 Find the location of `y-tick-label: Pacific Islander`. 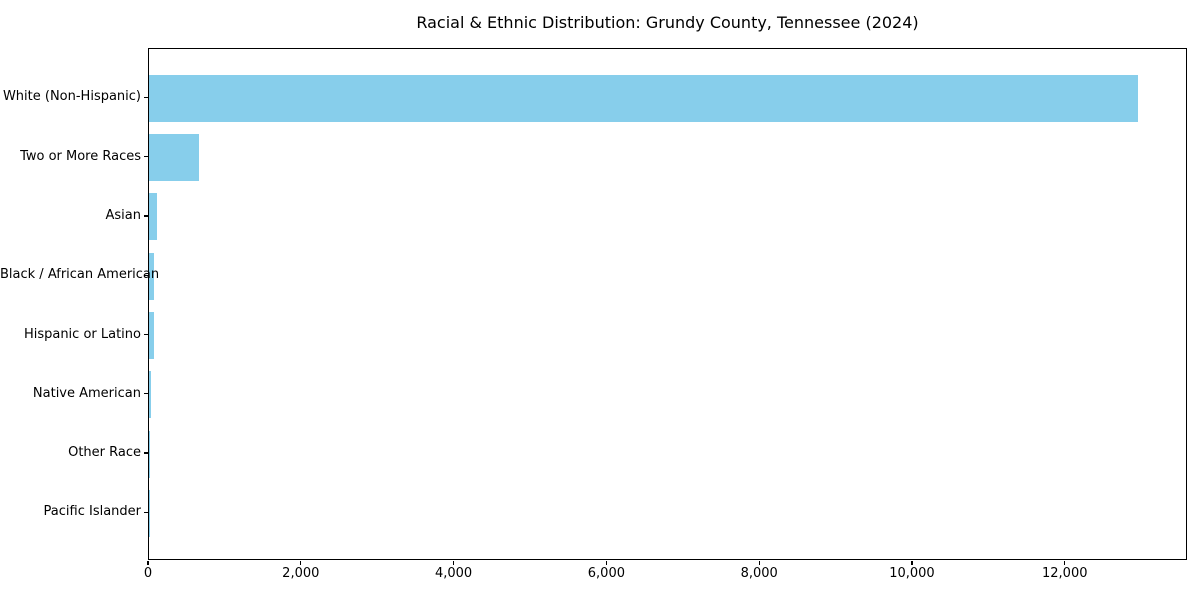

y-tick-label: Pacific Islander is located at coordinates (92, 512).